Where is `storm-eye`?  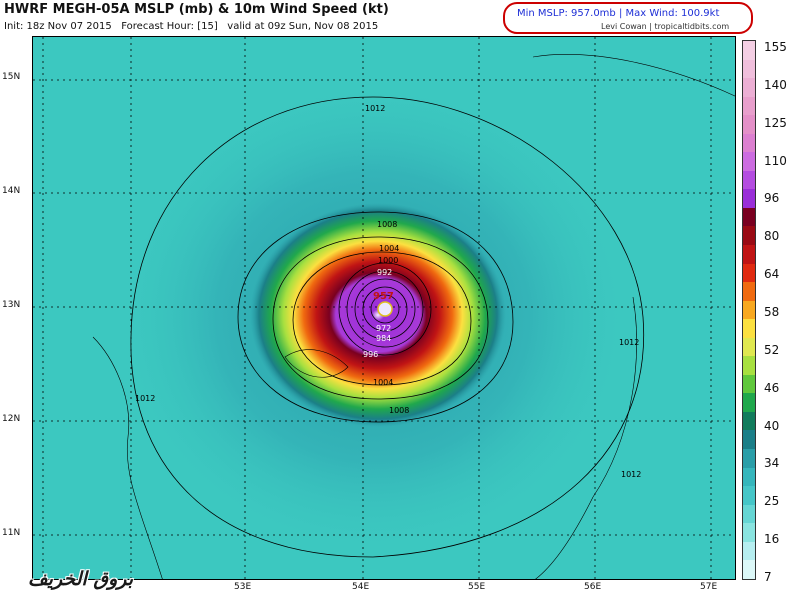
storm-eye is located at coordinates (385, 309).